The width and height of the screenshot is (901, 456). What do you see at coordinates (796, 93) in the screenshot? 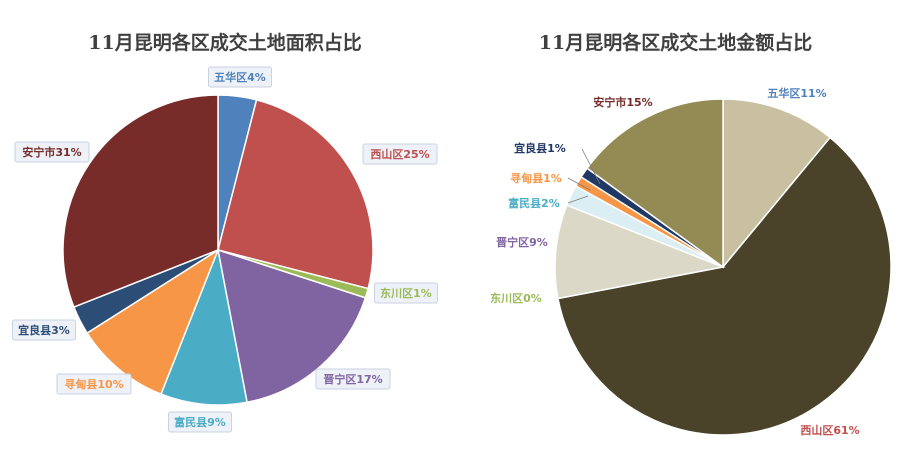
I see `data-label-五华区: 五华区11%` at bounding box center [796, 93].